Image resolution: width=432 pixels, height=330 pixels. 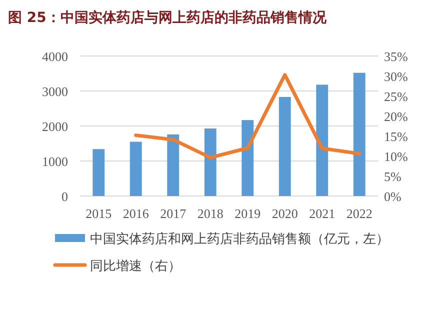 What do you see at coordinates (396, 76) in the screenshot?
I see `y2-tick-label: 30%` at bounding box center [396, 76].